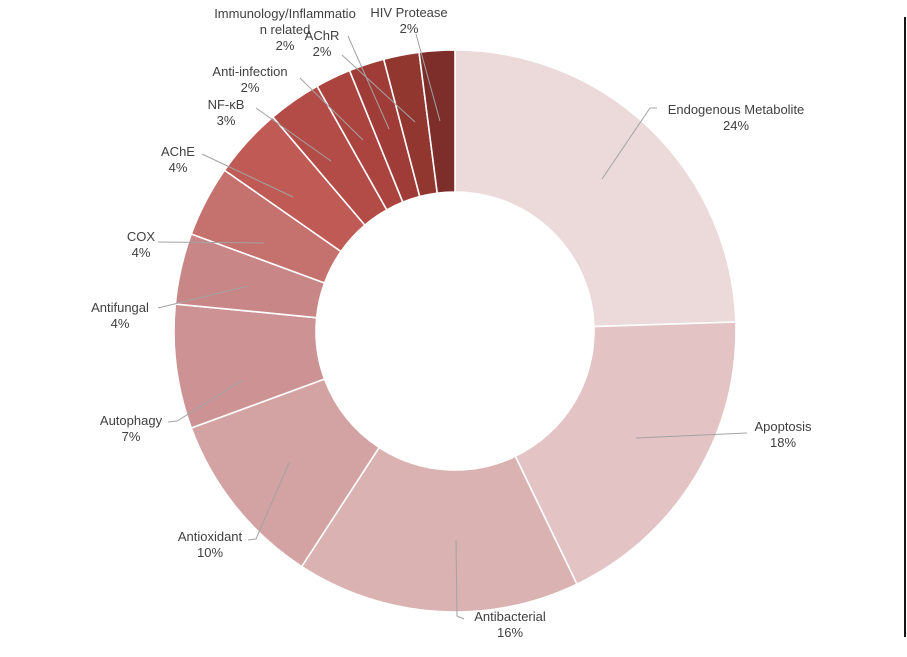 The width and height of the screenshot is (907, 657). What do you see at coordinates (293, 134) in the screenshot?
I see `leader-line-nf-b` at bounding box center [293, 134].